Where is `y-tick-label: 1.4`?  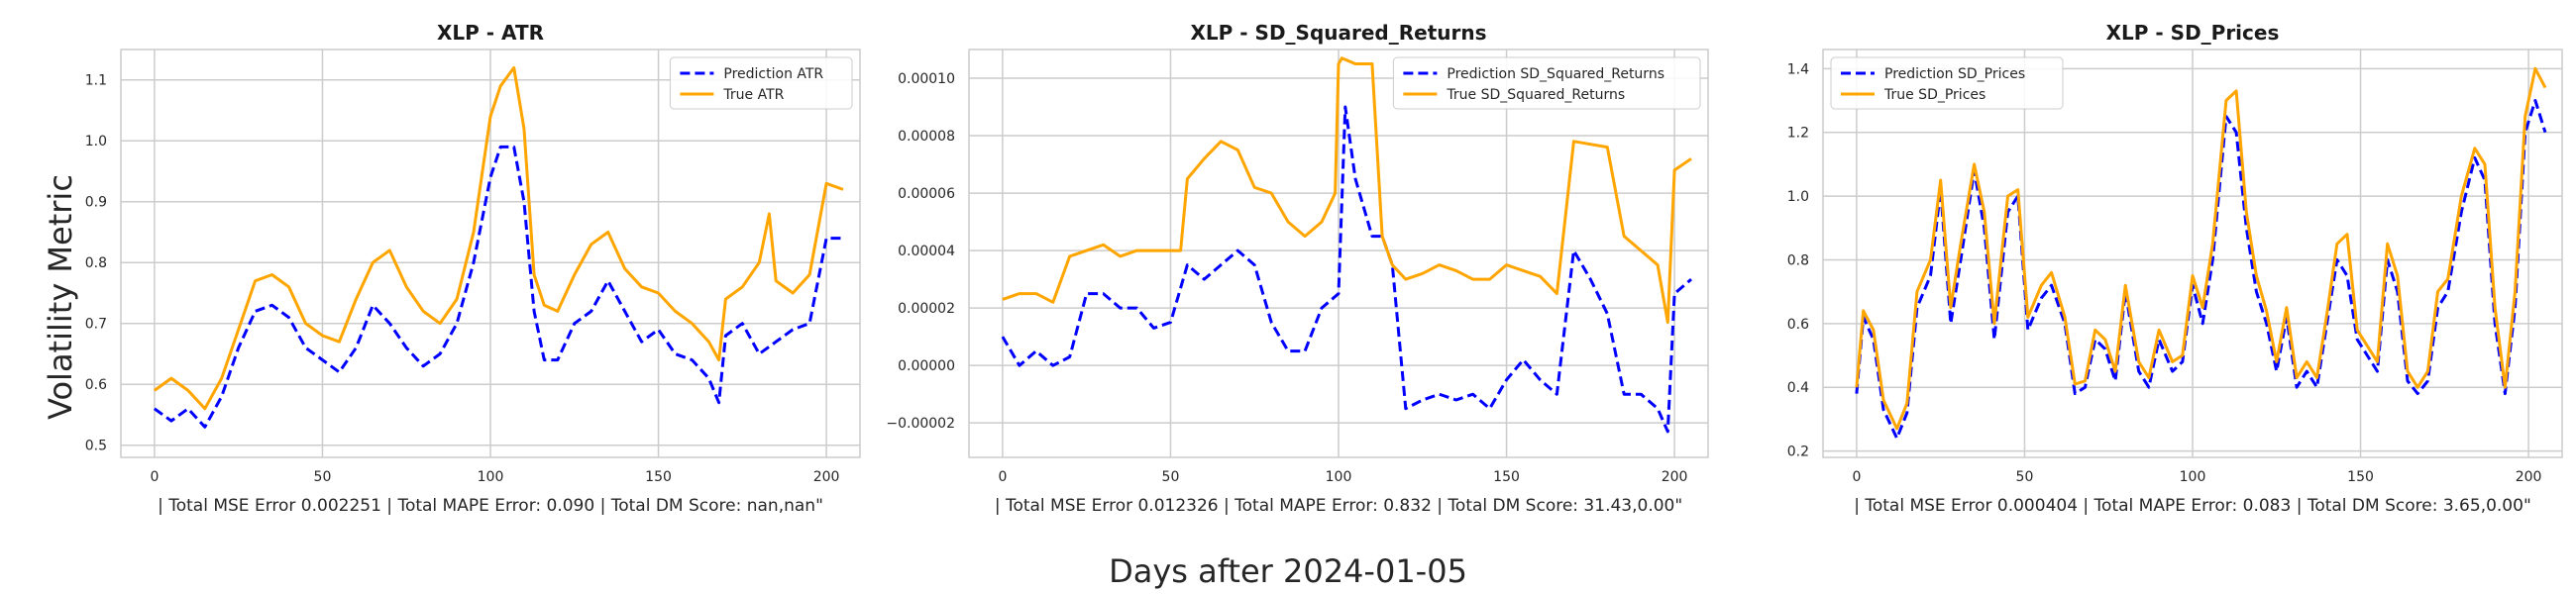
y-tick-label: 1.4 is located at coordinates (1798, 69).